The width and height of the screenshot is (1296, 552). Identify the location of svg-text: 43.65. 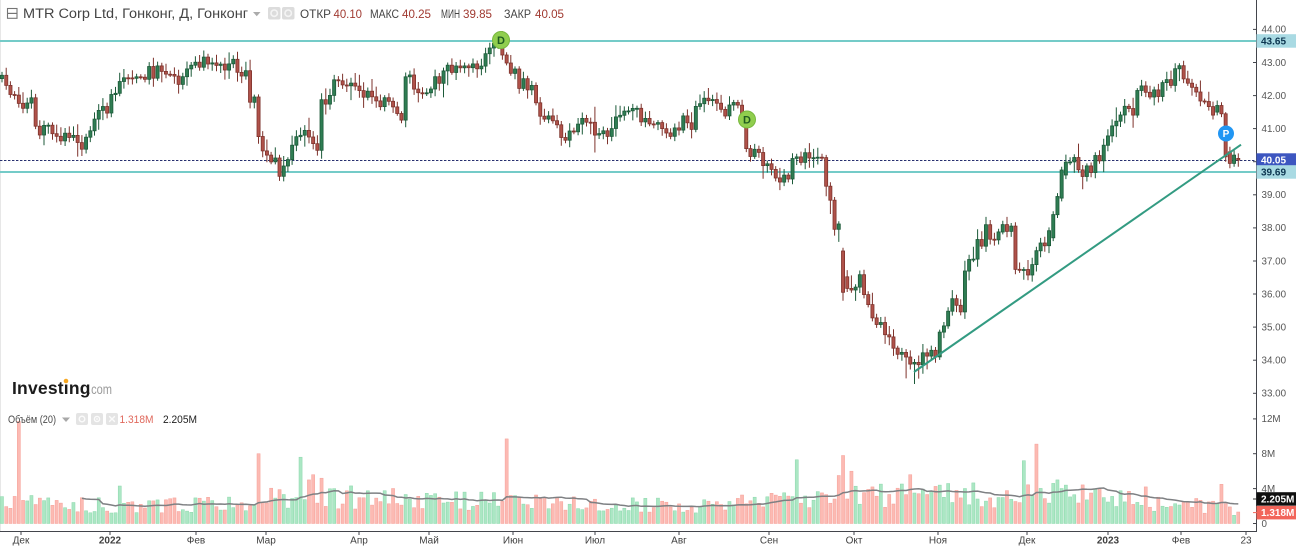
(1273, 42).